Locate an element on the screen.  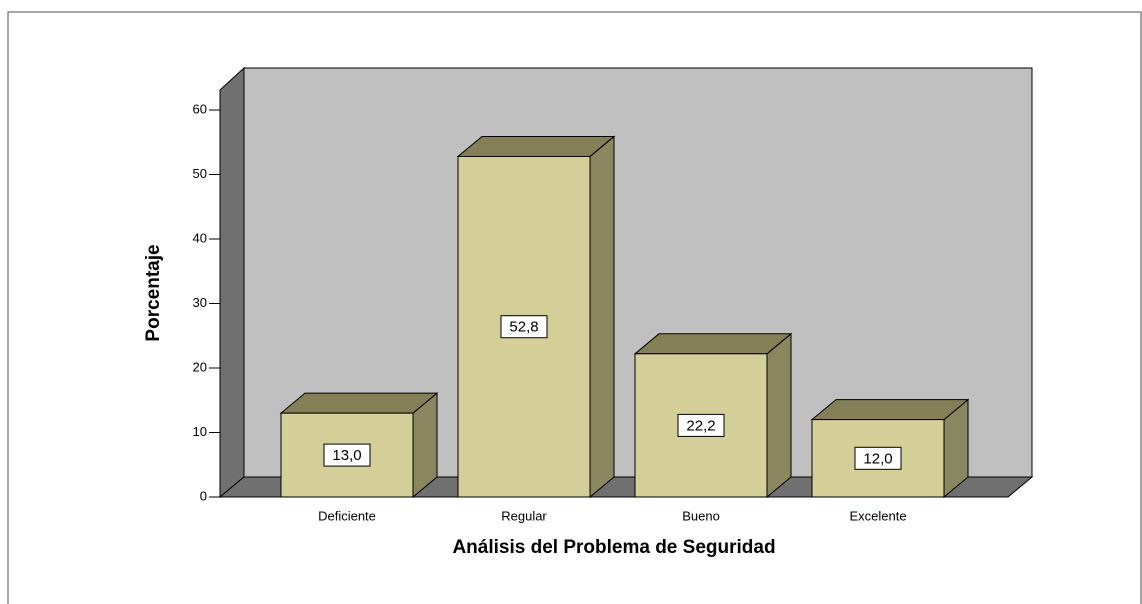
y-tick-label: 20 is located at coordinates (200, 366).